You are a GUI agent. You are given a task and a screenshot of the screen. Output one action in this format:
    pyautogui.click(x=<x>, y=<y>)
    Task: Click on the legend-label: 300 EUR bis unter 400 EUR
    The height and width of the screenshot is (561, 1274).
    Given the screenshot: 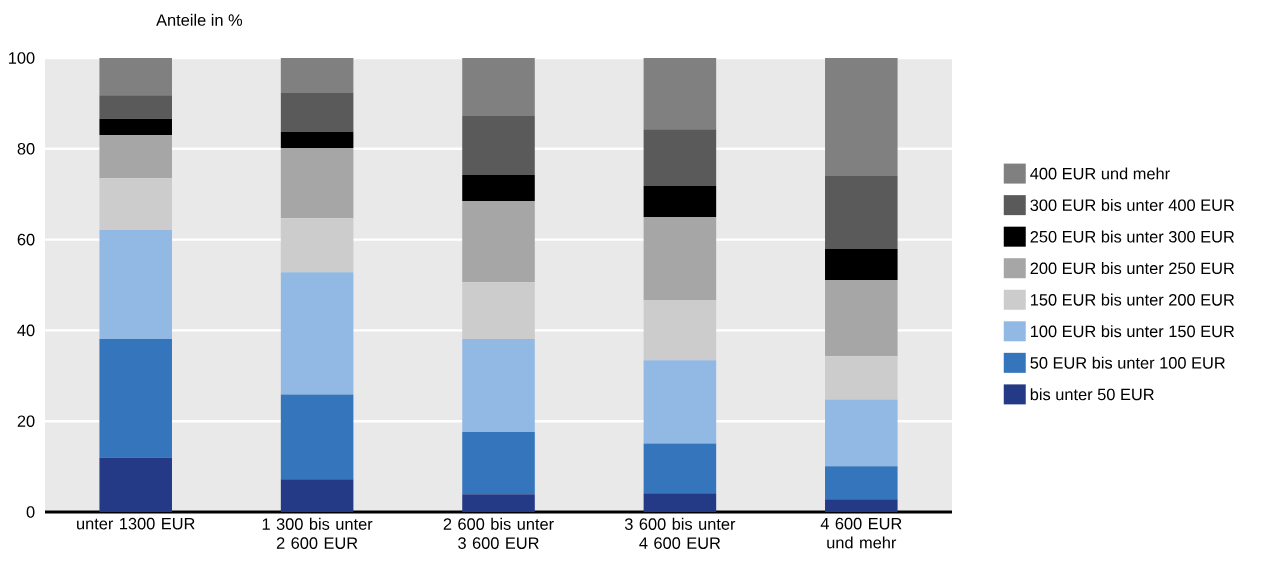 What is the action you would take?
    pyautogui.click(x=1132, y=204)
    